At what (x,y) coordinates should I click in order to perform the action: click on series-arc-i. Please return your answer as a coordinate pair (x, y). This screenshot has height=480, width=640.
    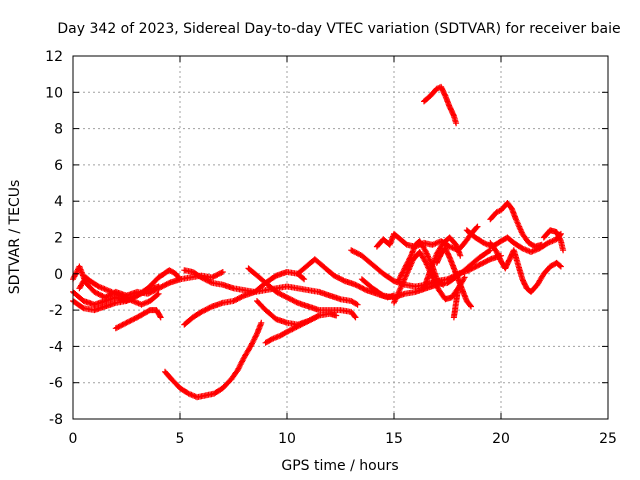
    Looking at the image, I should click on (302, 293).